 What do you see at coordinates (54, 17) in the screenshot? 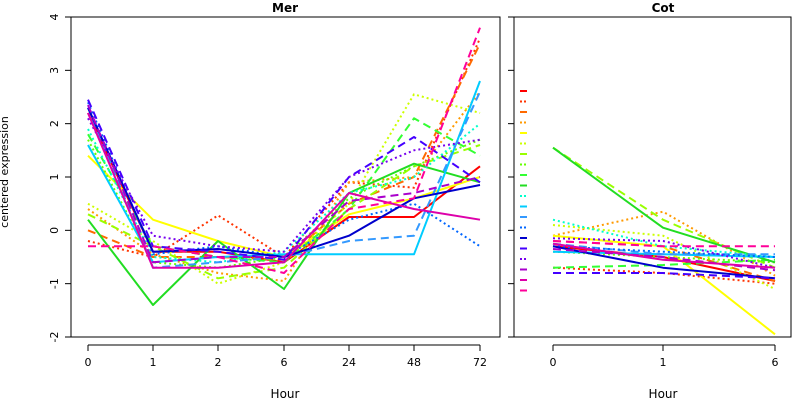
I see `mer-y-tick-label: 4` at bounding box center [54, 17].